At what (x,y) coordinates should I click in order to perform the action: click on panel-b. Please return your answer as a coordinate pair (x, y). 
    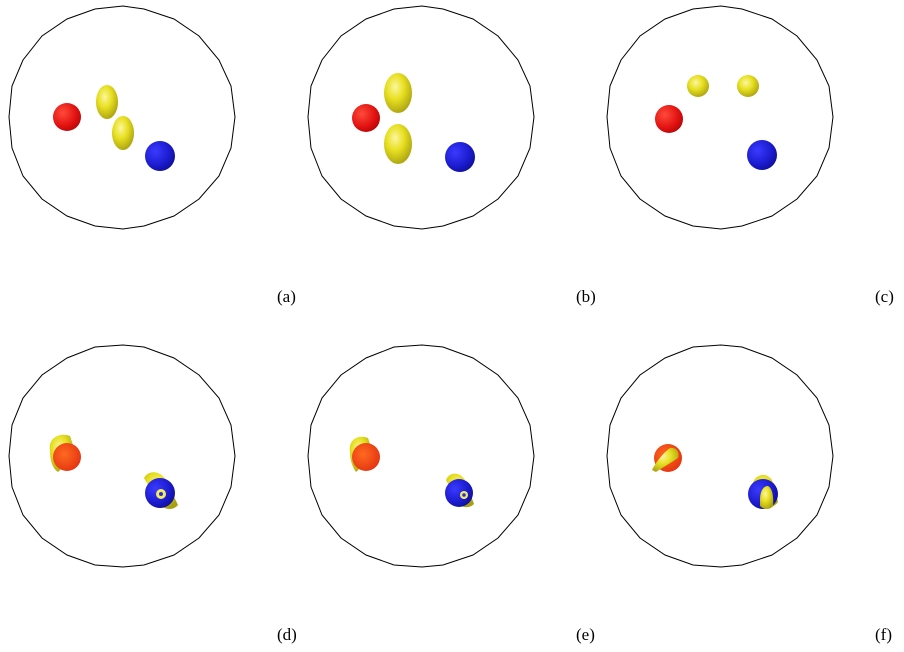
    Looking at the image, I should click on (421, 117).